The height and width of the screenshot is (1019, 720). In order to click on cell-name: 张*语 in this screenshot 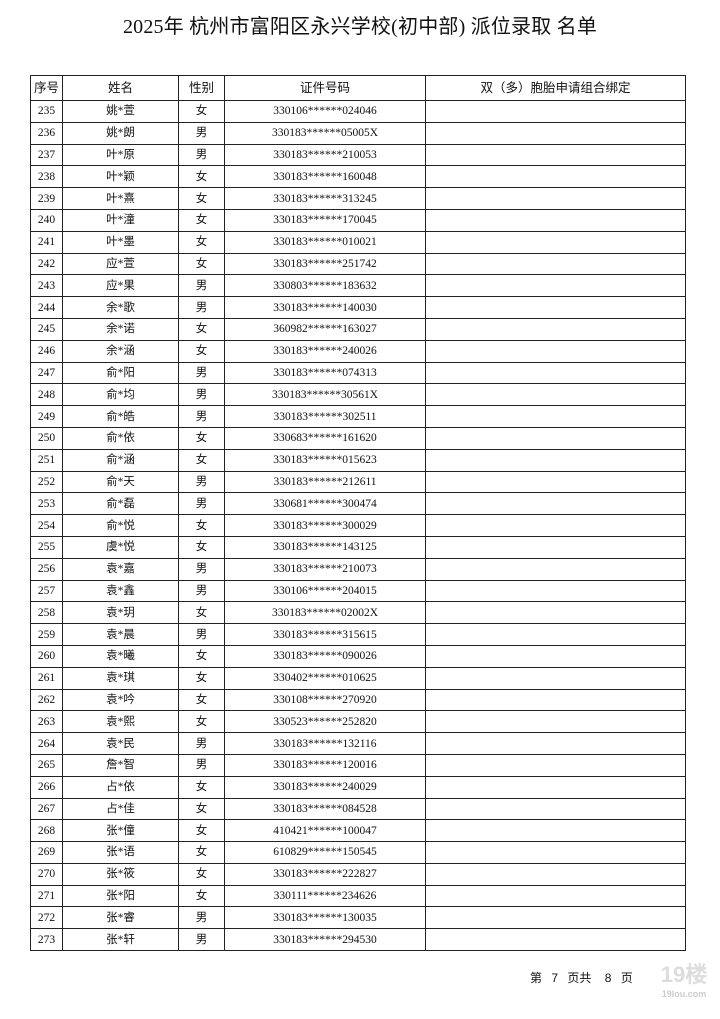, I will do `click(120, 852)`.